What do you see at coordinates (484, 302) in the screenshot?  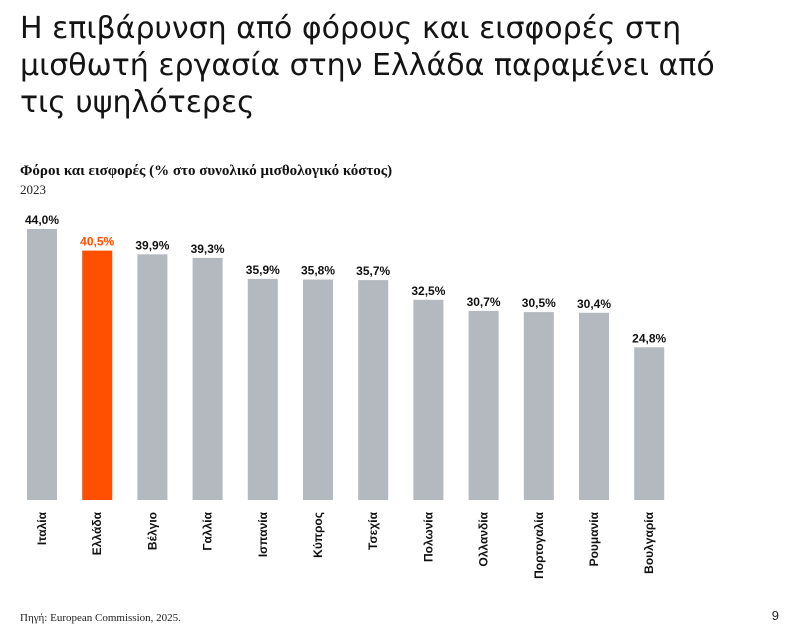 I see `value-label-9: 30,7%` at bounding box center [484, 302].